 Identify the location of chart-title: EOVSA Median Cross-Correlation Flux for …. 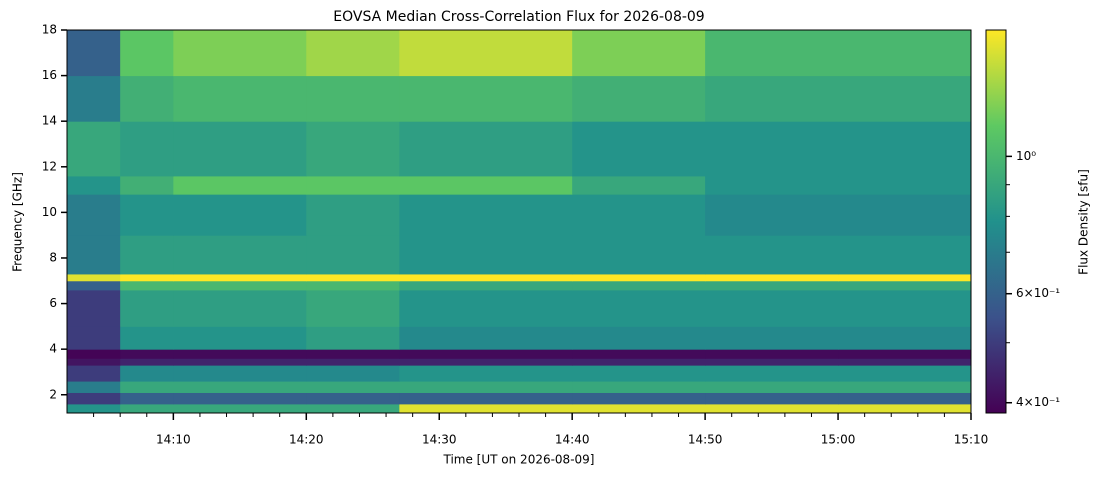
(518, 17).